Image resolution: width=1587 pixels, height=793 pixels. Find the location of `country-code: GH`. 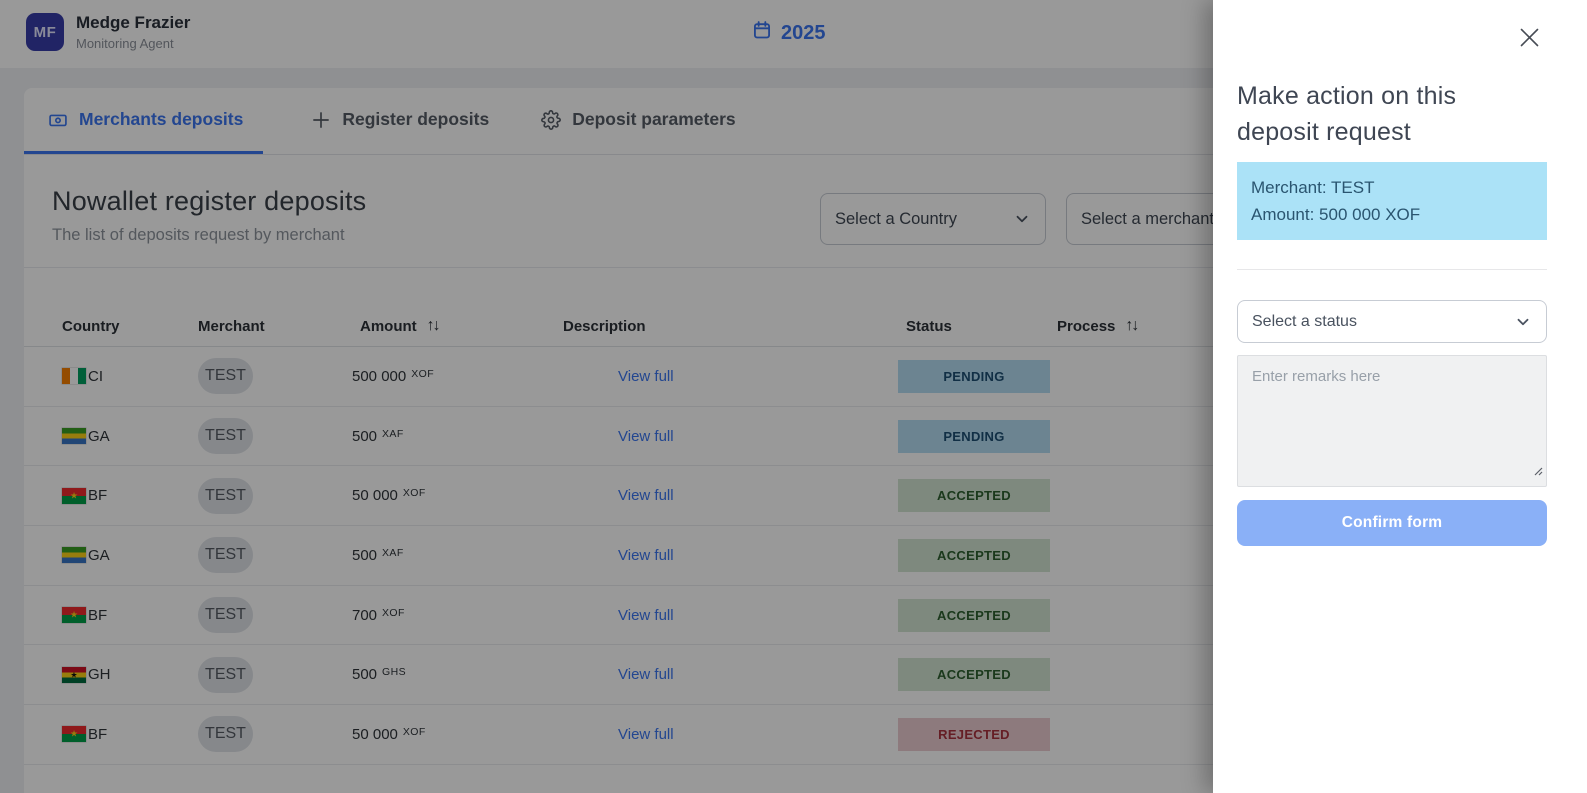

country-code: GH is located at coordinates (99, 675).